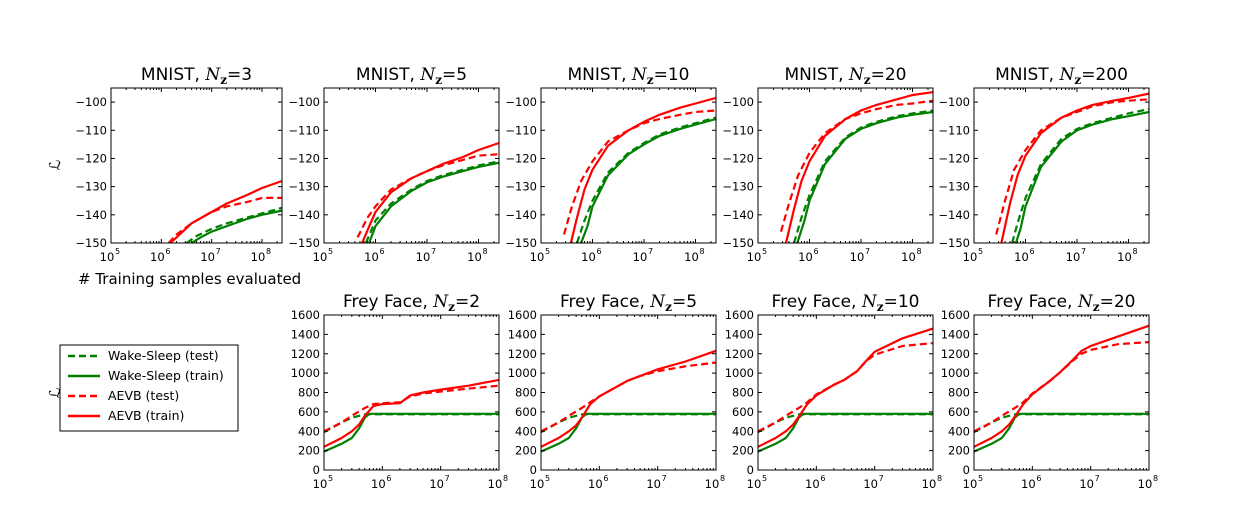 The width and height of the screenshot is (1242, 514). What do you see at coordinates (526, 431) in the screenshot?
I see `y-tick-label: 400` at bounding box center [526, 431].